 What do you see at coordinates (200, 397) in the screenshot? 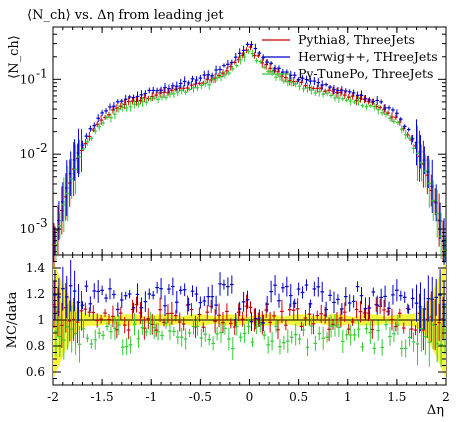
I see `x-tick-label: -0.5` at bounding box center [200, 397].